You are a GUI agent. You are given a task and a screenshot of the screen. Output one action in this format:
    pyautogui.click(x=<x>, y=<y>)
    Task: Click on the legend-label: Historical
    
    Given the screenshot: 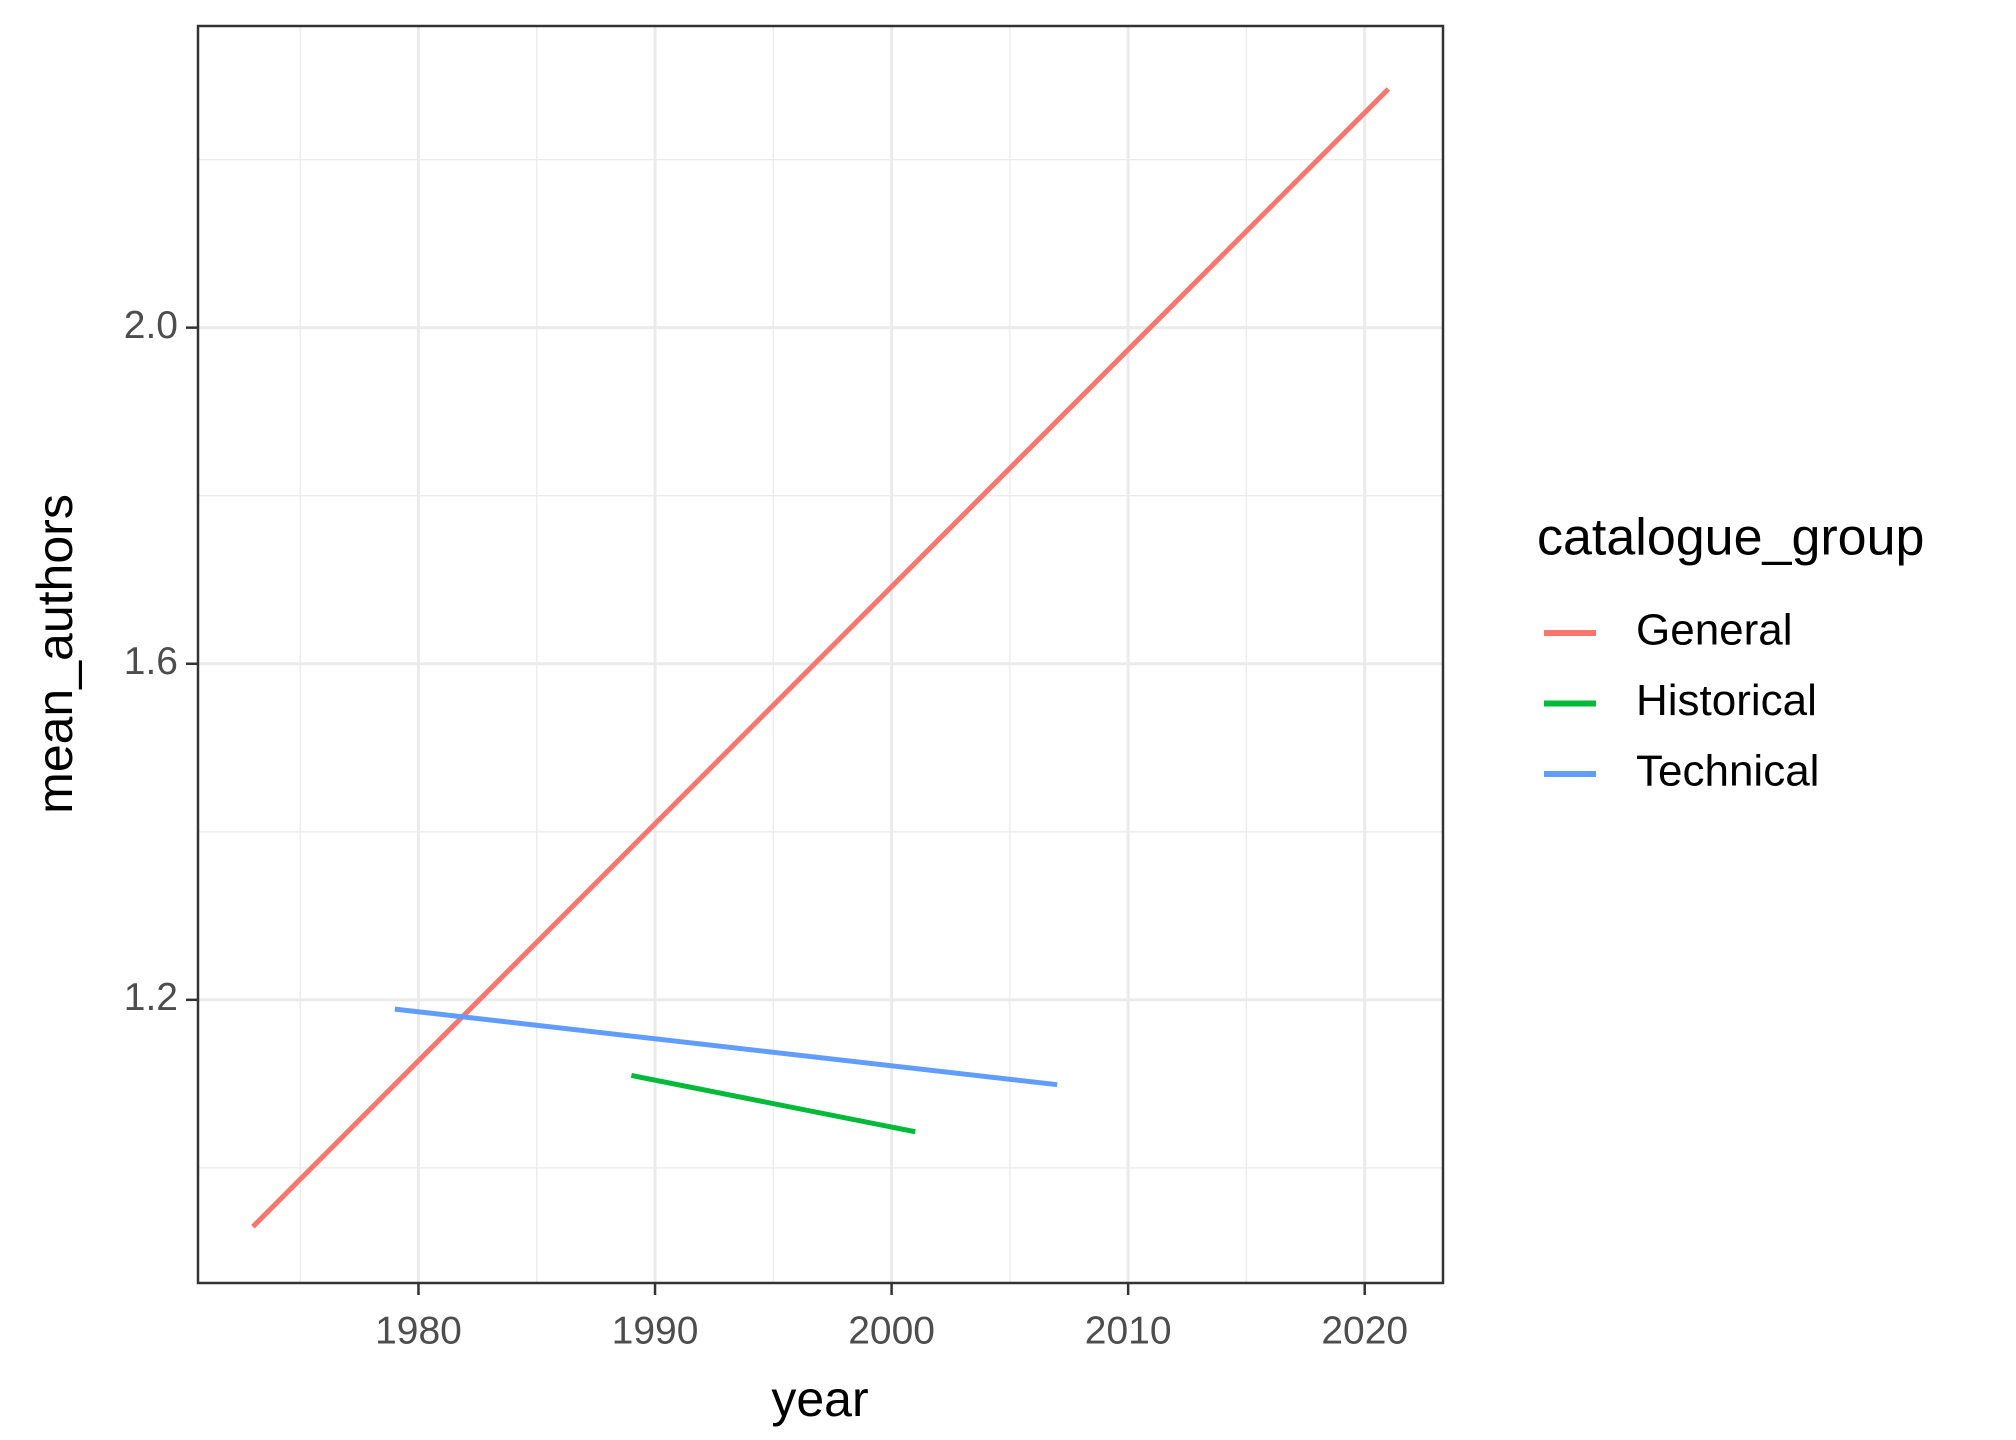 What is the action you would take?
    pyautogui.click(x=1726, y=700)
    